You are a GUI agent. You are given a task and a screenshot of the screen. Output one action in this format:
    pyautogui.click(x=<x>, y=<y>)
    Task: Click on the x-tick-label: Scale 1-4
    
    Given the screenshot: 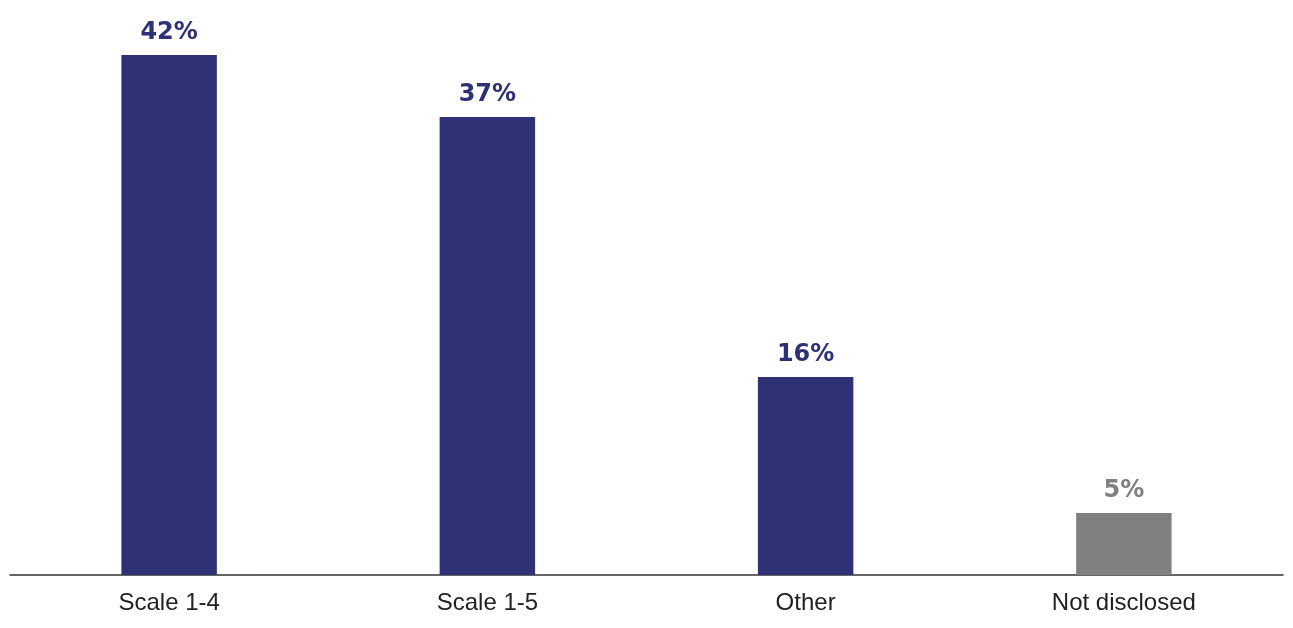 What is the action you would take?
    pyautogui.click(x=169, y=601)
    